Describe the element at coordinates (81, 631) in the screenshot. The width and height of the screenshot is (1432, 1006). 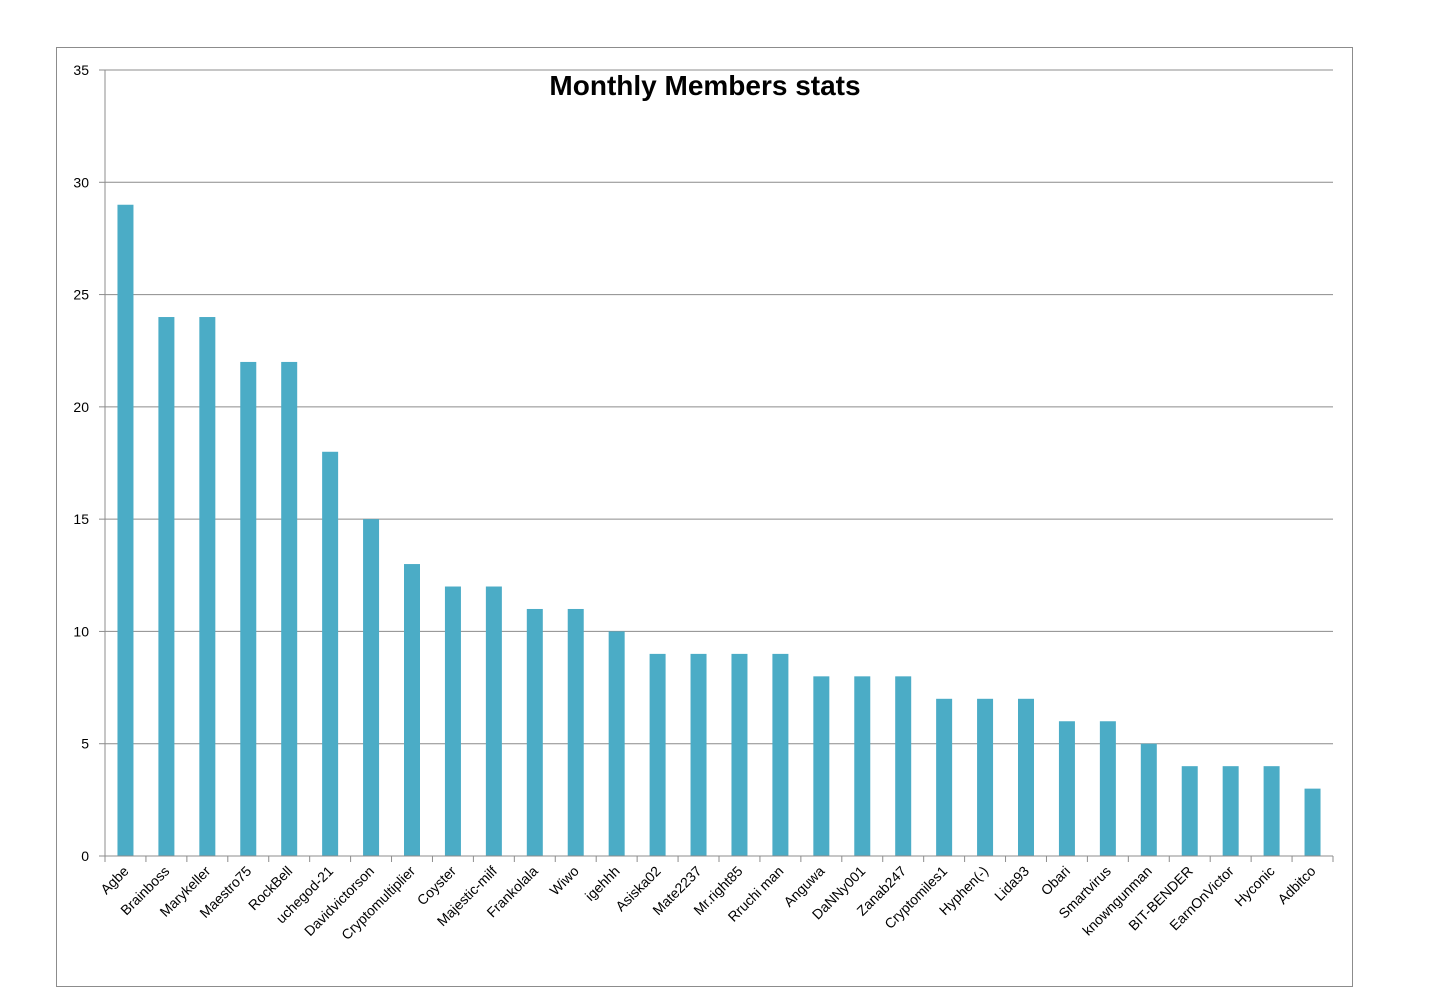
I see `y-tick-label: 10` at that location.